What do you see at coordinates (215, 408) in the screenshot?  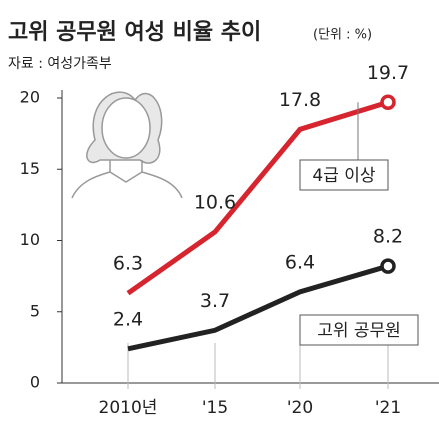 I see `x-tick-label: '15` at bounding box center [215, 408].